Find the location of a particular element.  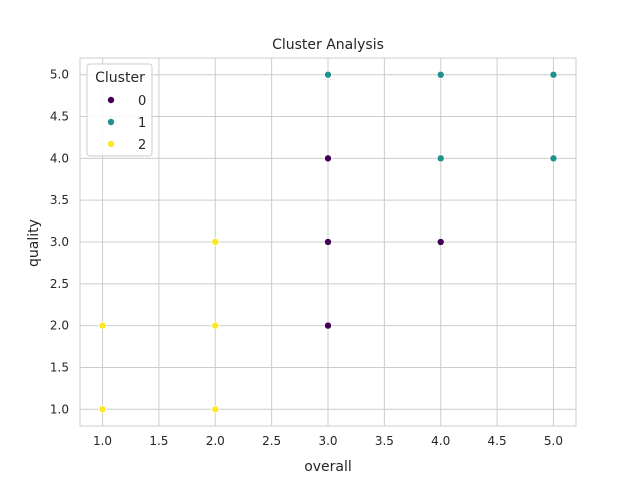

x-tick-label: 4.5 is located at coordinates (497, 441).